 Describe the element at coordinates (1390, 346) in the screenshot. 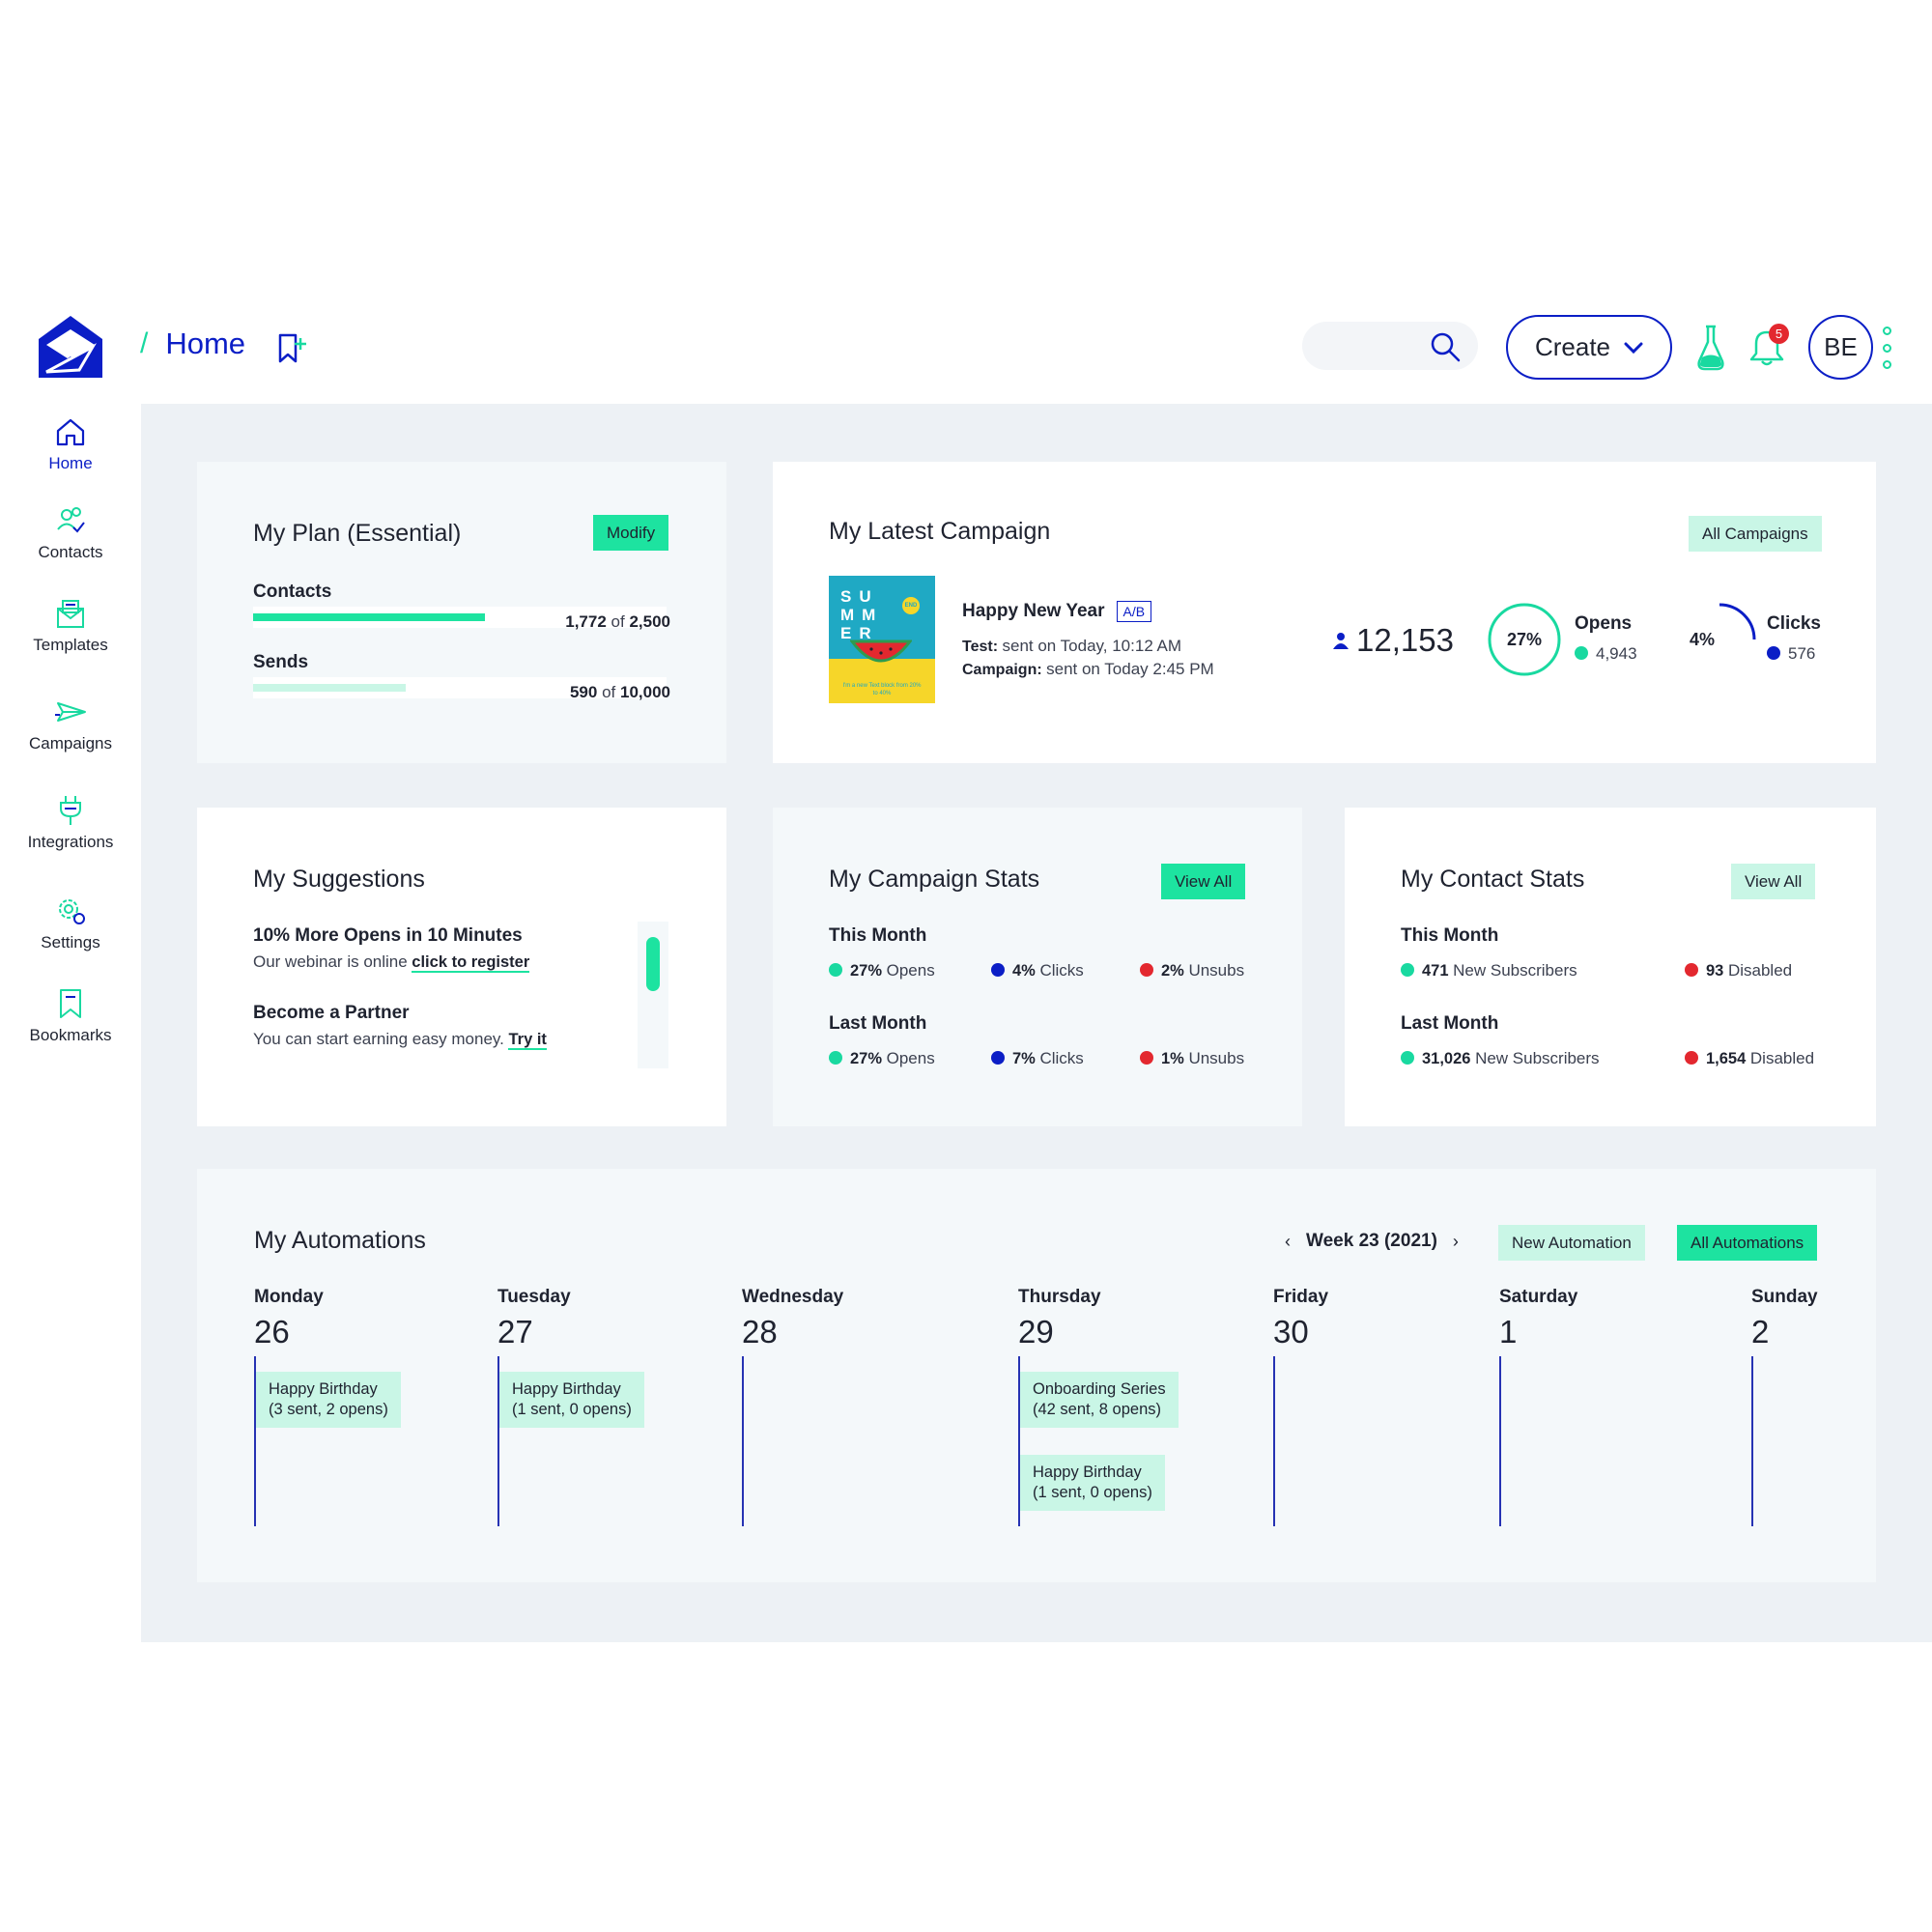

I see `search-input` at that location.